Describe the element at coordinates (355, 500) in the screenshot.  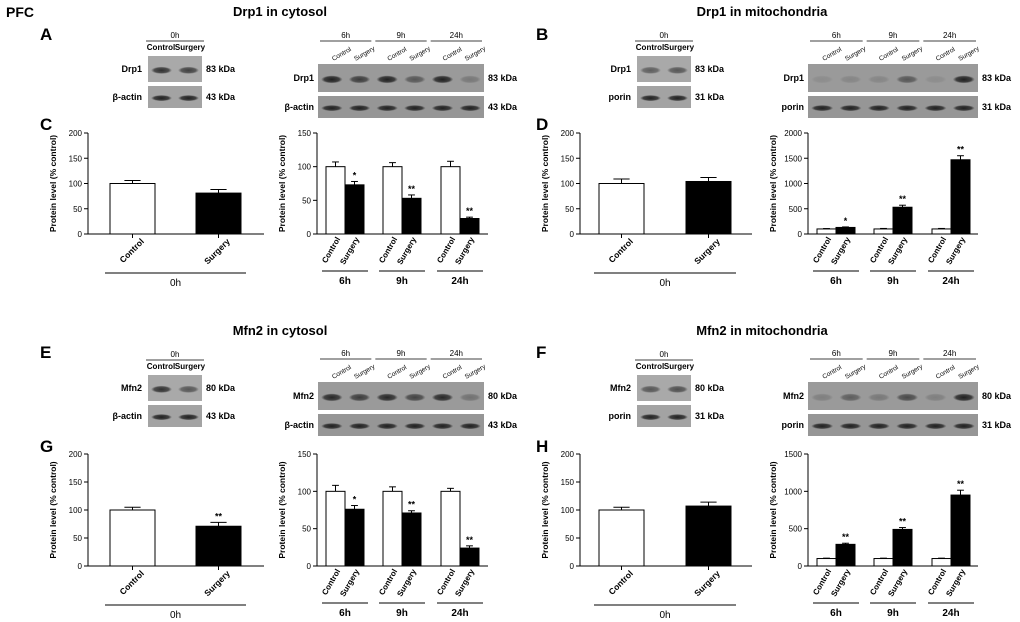
I see `significance-mark: *` at that location.